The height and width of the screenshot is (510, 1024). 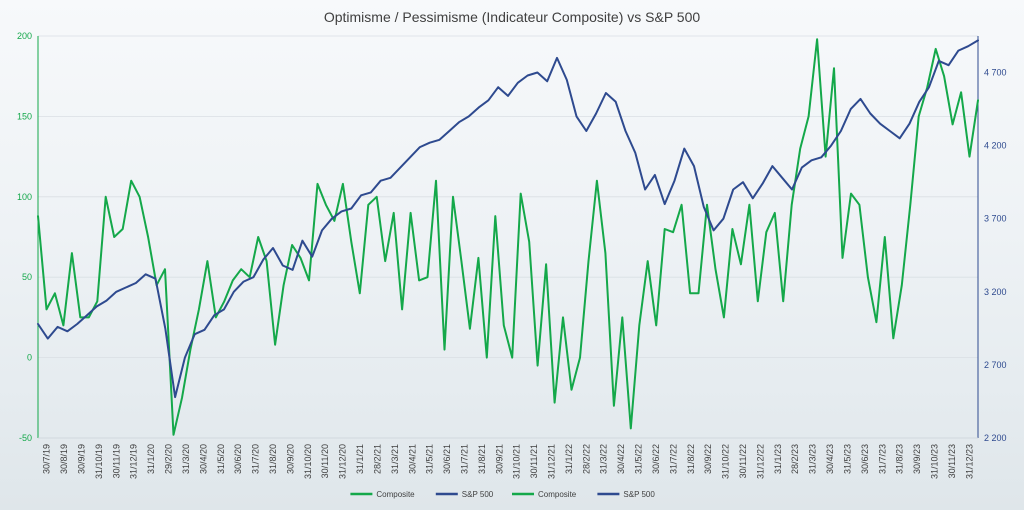 What do you see at coordinates (726, 461) in the screenshot?
I see `x-axis-tick-label: 31/10/22` at bounding box center [726, 461].